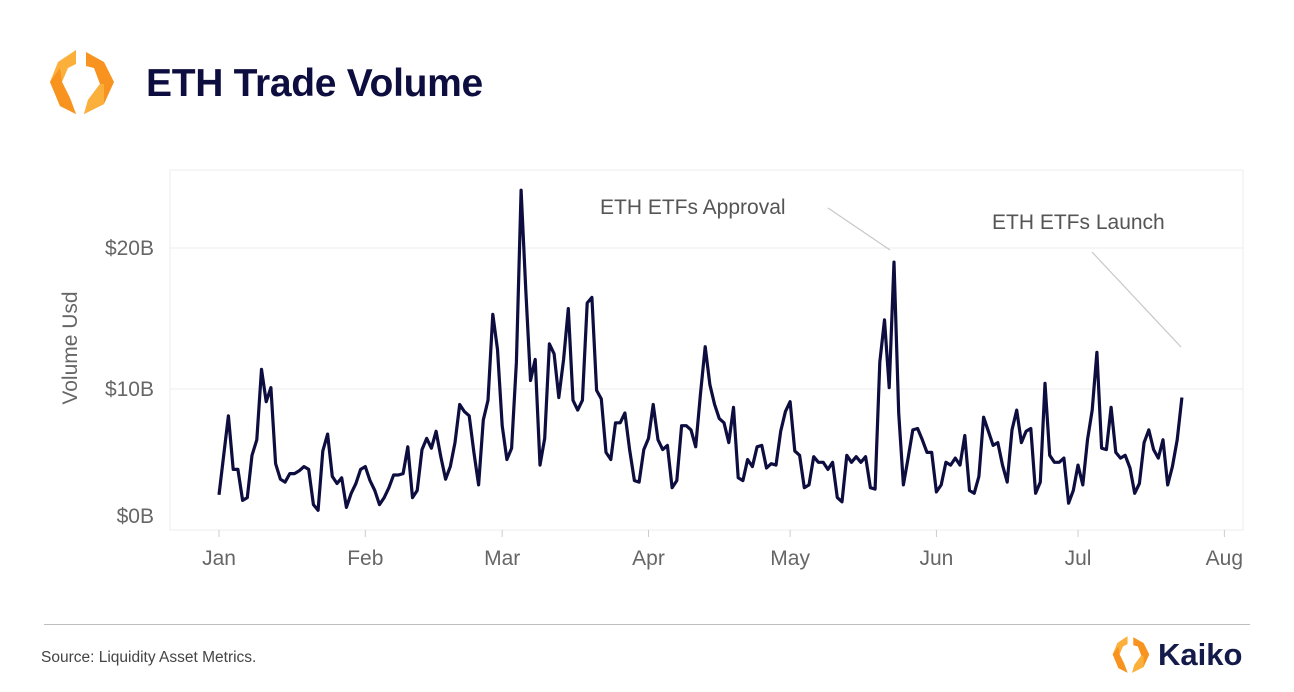 Image resolution: width=1294 pixels, height=692 pixels. What do you see at coordinates (314, 83) in the screenshot?
I see `page-title: ETH Trade Volume` at bounding box center [314, 83].